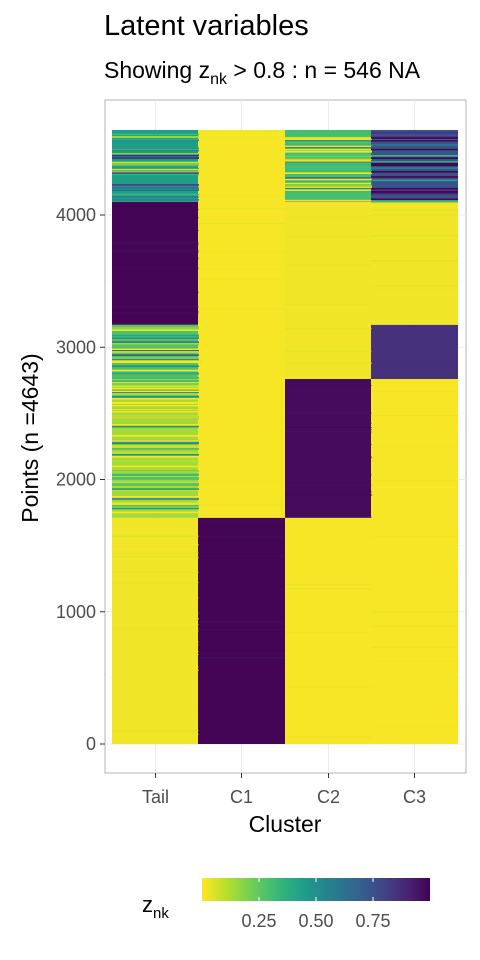 Image resolution: width=480 pixels, height=960 pixels. Describe the element at coordinates (76, 612) in the screenshot. I see `y-tick-label: 1000` at that location.